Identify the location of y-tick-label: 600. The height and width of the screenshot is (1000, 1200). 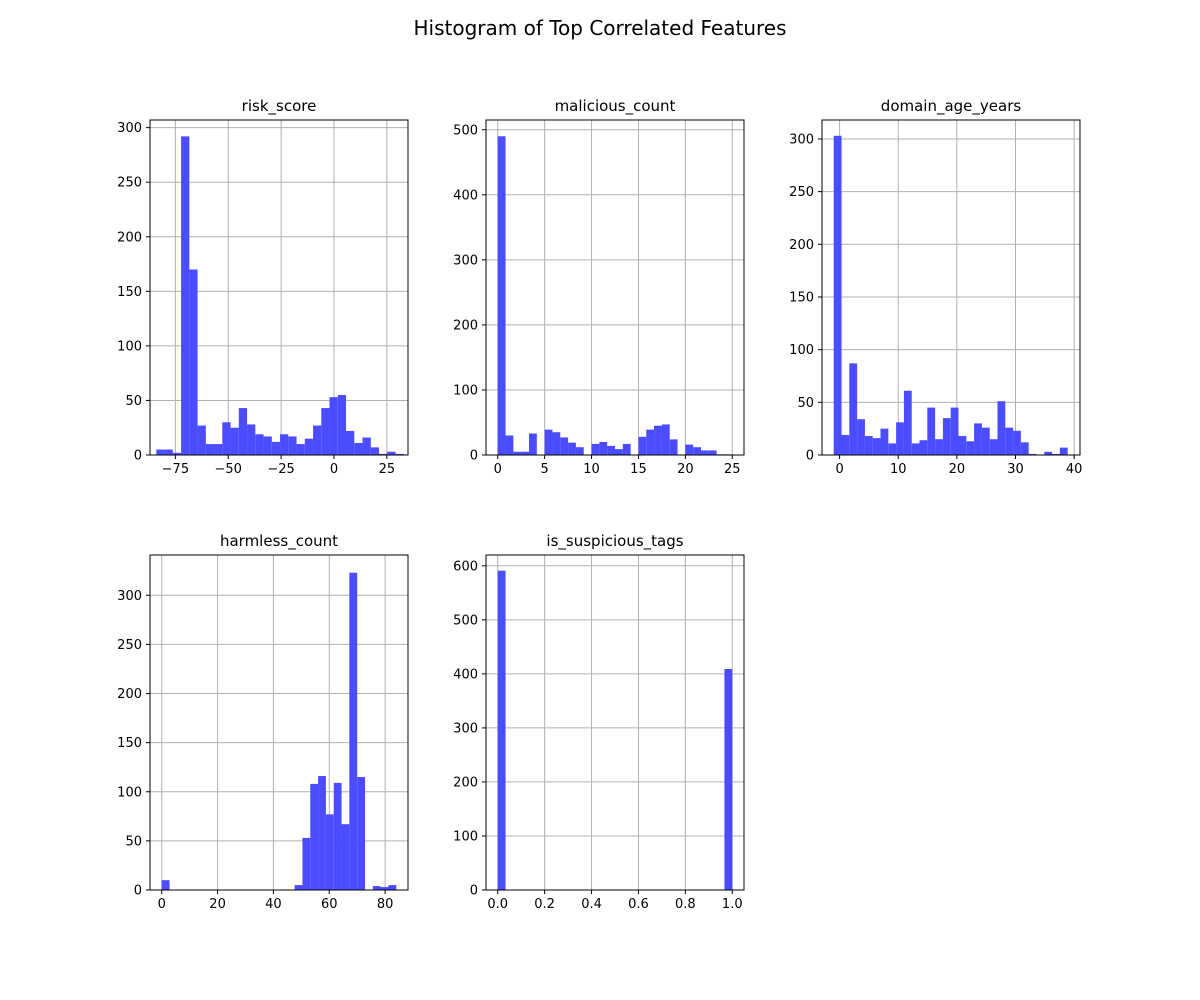
(465, 566).